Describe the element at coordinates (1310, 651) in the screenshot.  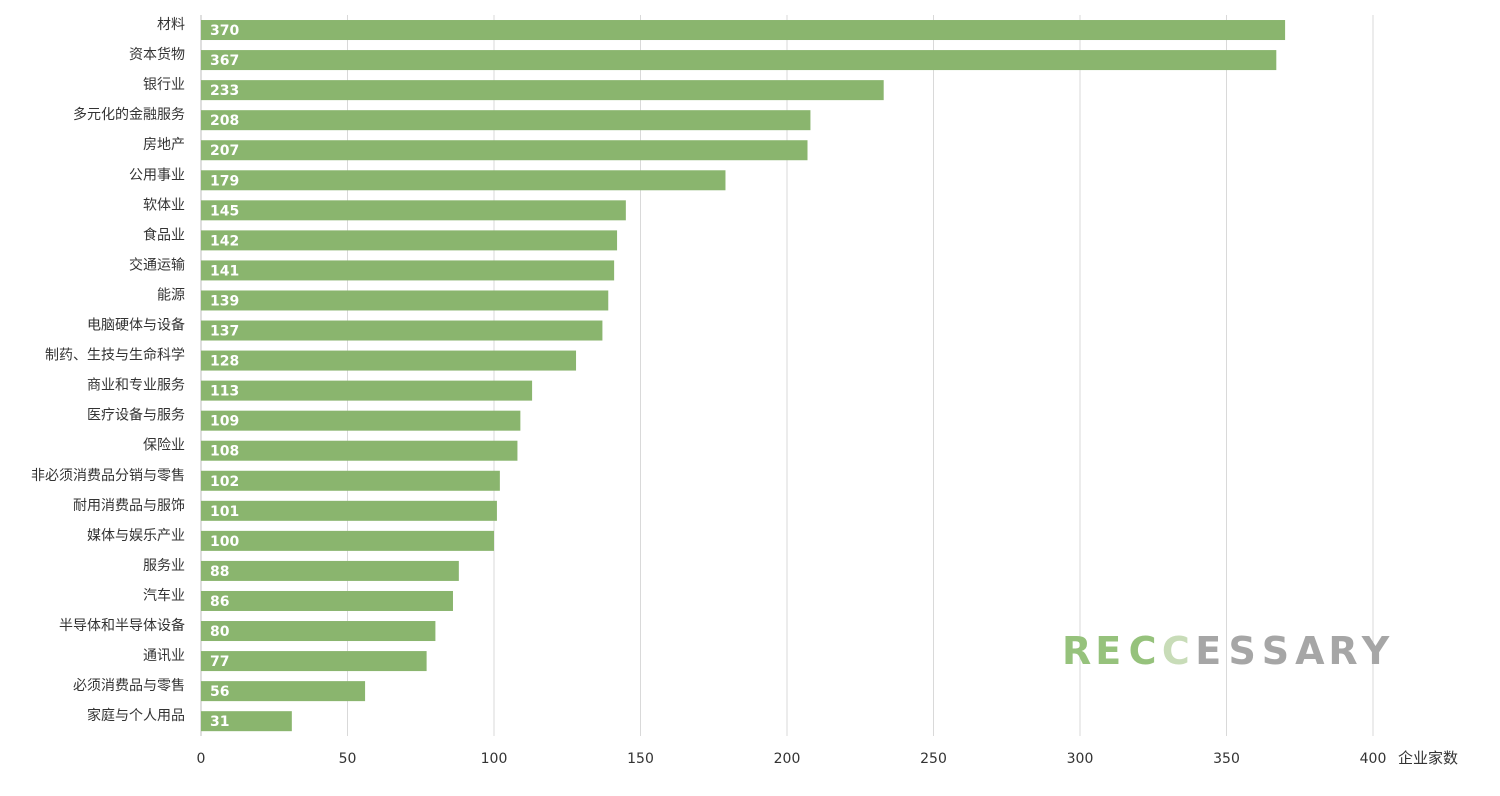
I see `watermark-letter: A` at that location.